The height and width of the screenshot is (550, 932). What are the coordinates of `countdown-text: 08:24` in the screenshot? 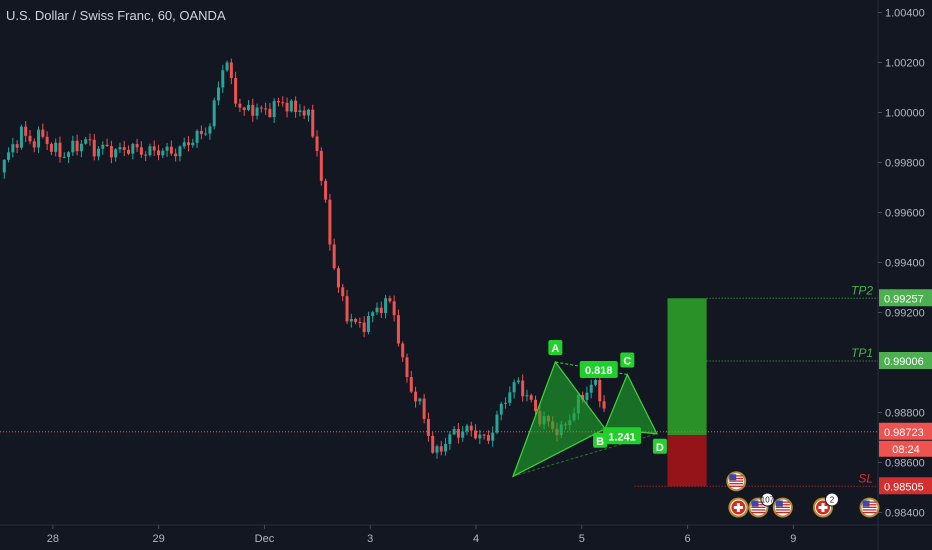 It's located at (906, 450).